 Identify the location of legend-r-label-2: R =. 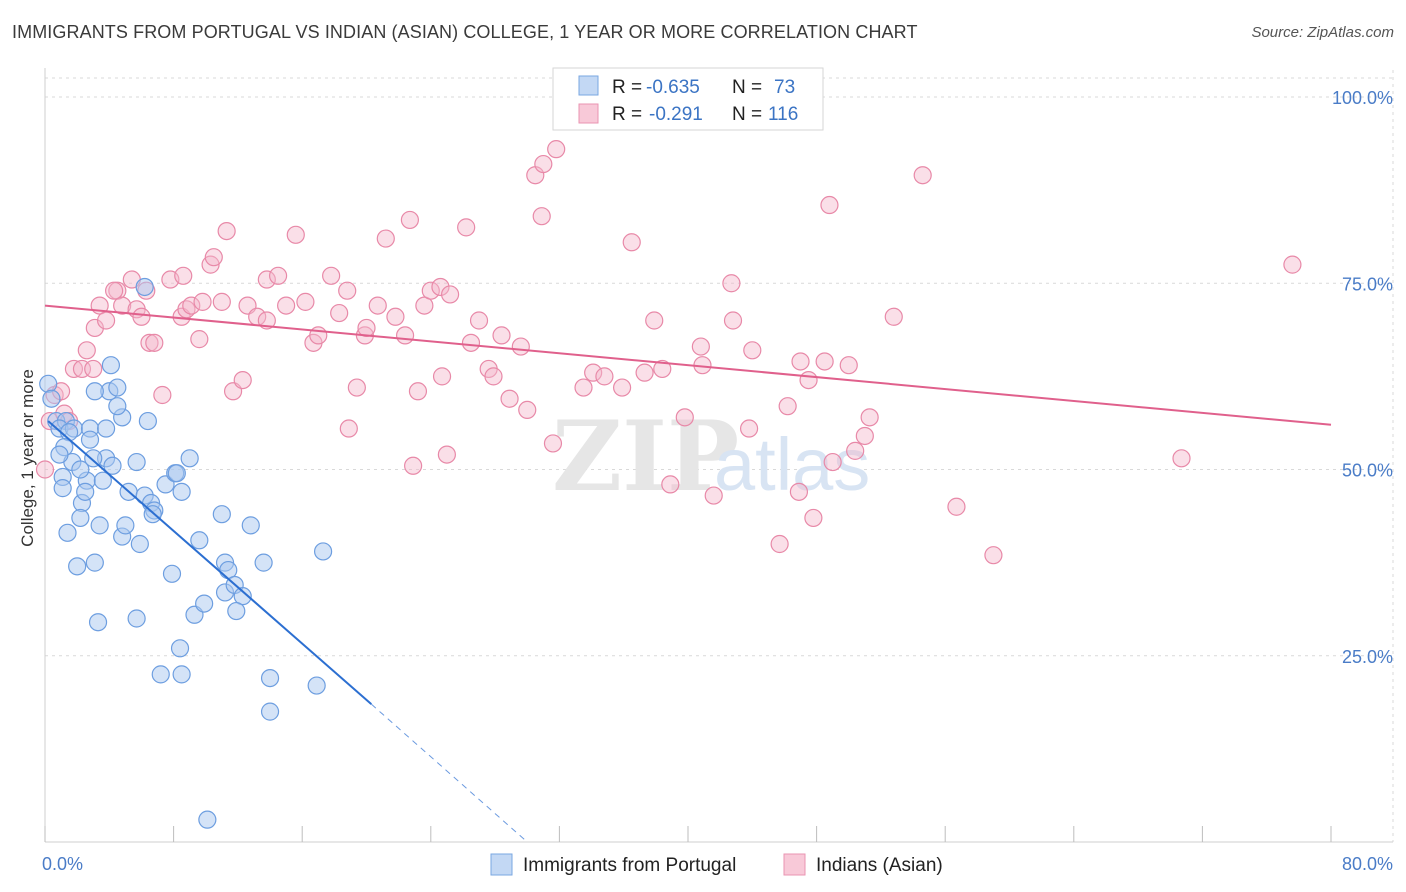
(627, 114).